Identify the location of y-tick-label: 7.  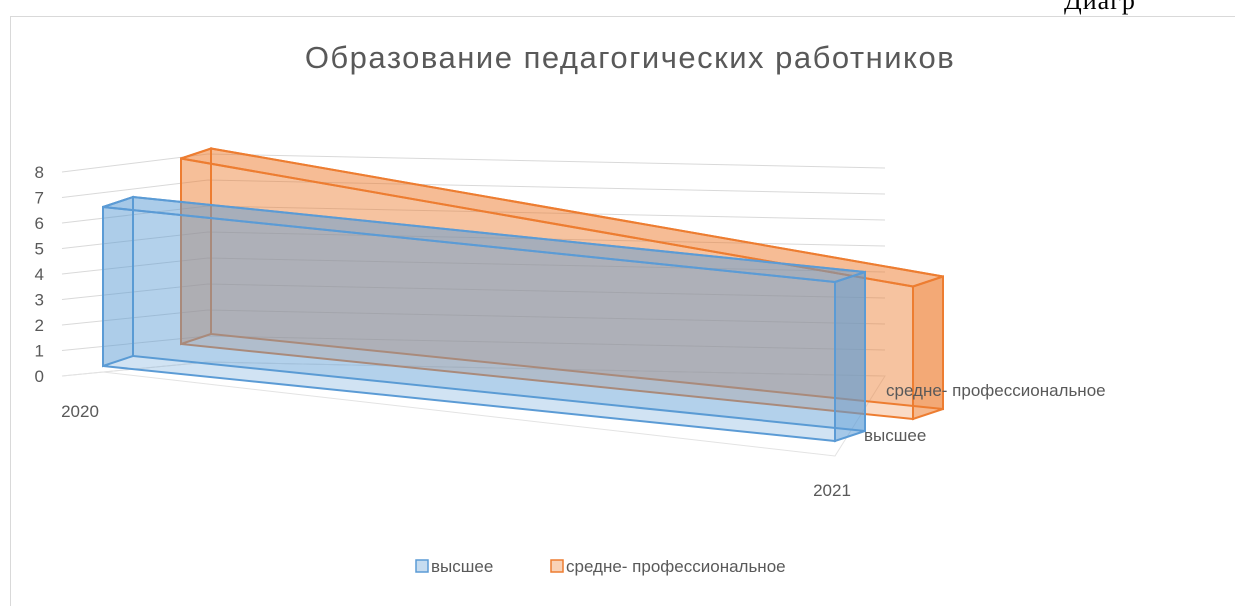
(39, 198).